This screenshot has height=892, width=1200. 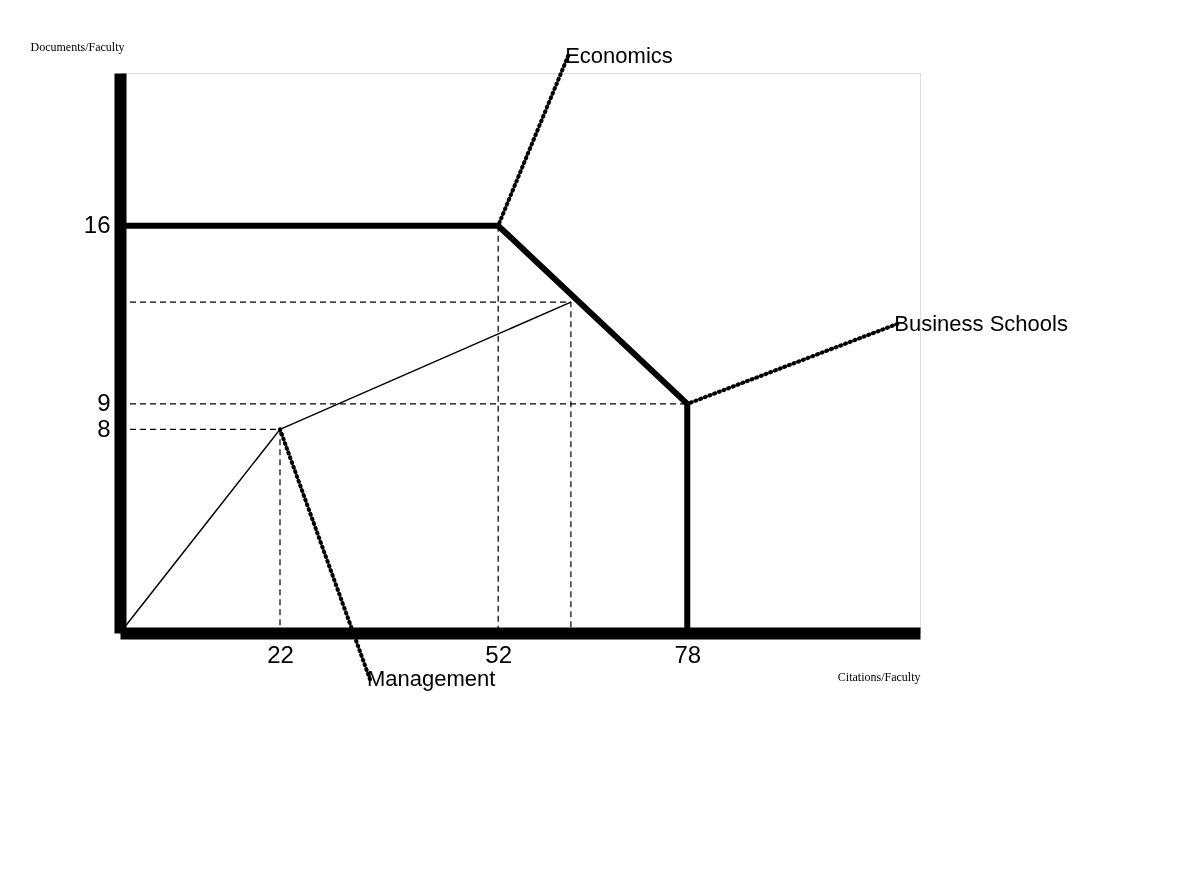 I want to click on annotation: Management, so click(x=431, y=679).